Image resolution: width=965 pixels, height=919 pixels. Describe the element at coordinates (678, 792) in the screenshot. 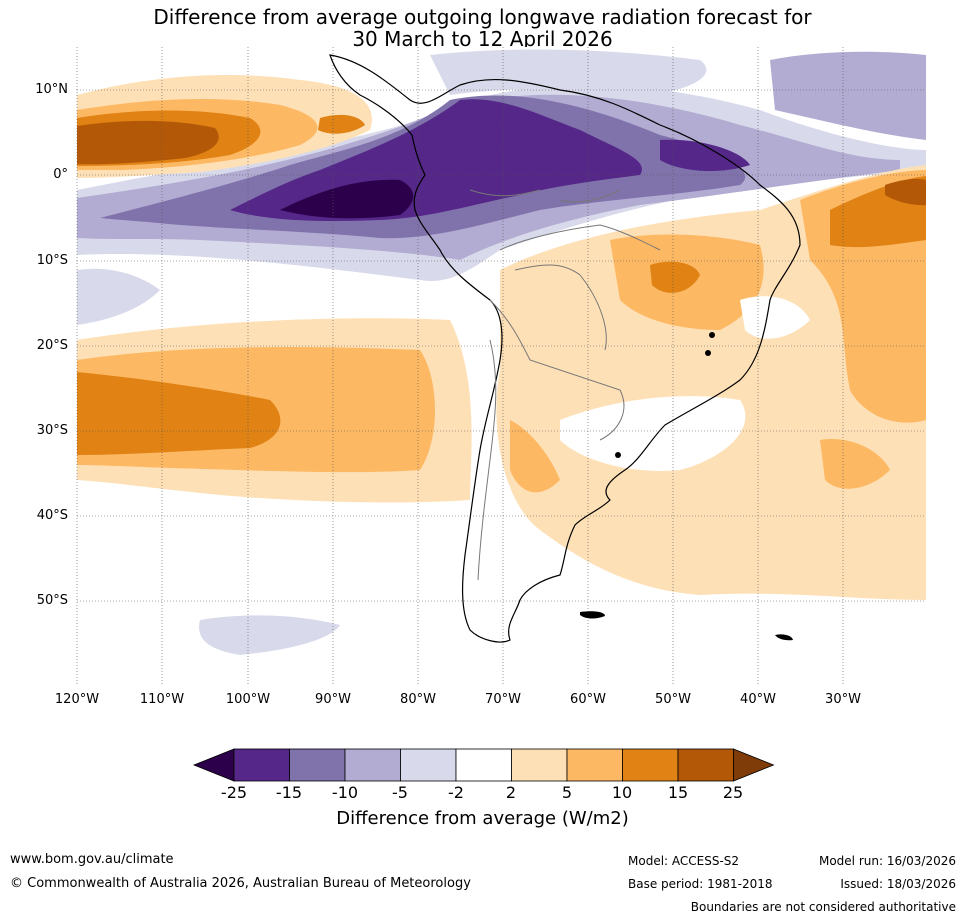

I see `colorbar-tick: 15` at that location.